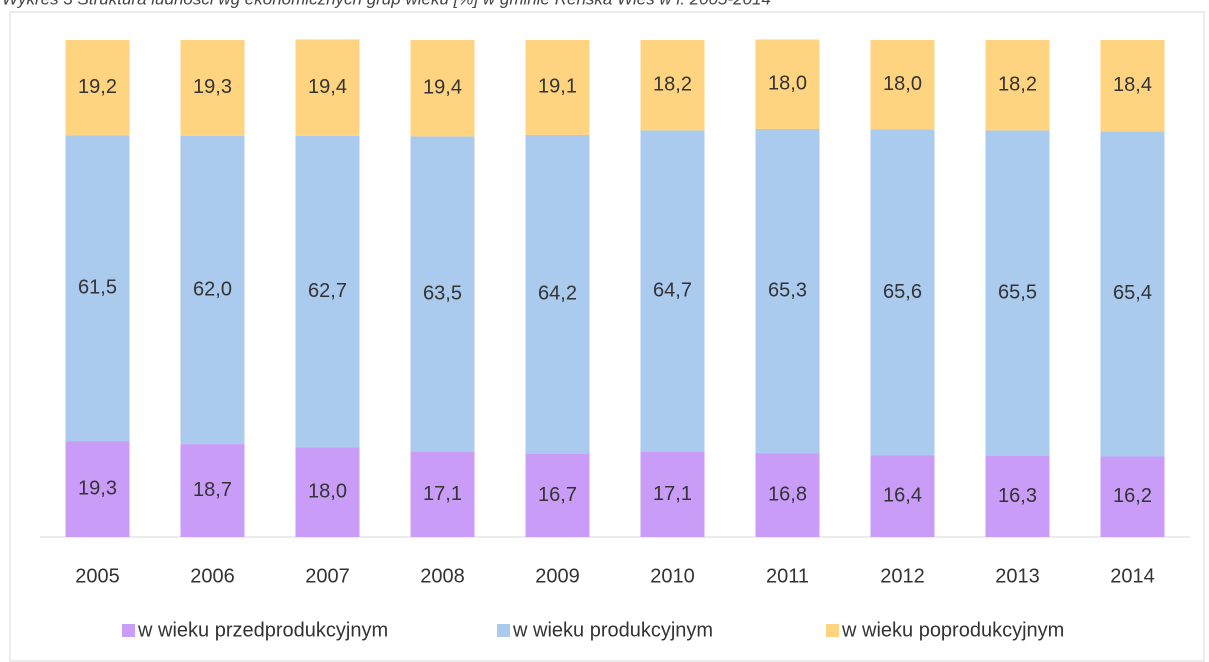  Describe the element at coordinates (557, 576) in the screenshot. I see `x-tick-label: 2009` at that location.